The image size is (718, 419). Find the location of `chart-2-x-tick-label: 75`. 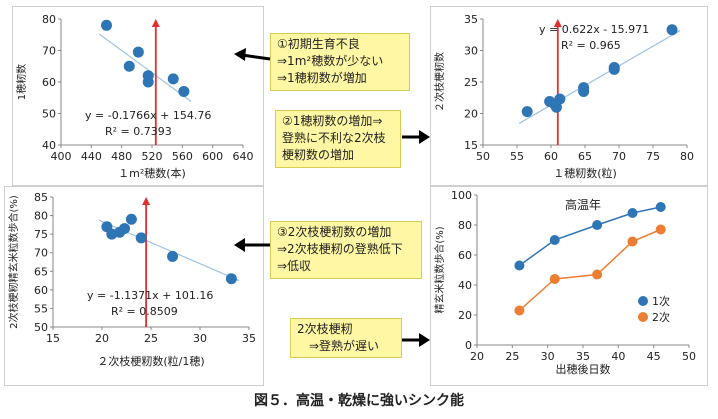

chart-2-x-tick-label: 75 is located at coordinates (653, 156).